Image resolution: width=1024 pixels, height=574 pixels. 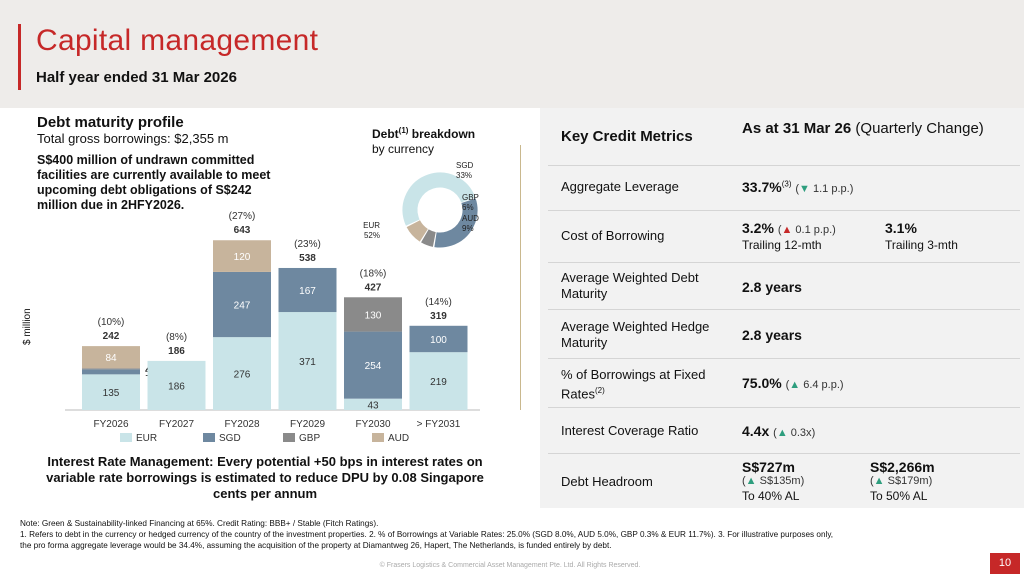 I want to click on metric-value-text: 75.0%, so click(x=762, y=383).